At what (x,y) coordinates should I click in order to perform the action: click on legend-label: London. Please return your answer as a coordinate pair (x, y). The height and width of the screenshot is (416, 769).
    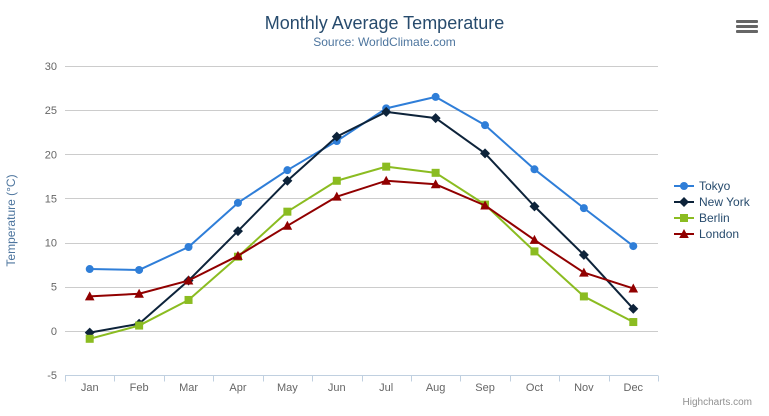
    Looking at the image, I should click on (719, 234).